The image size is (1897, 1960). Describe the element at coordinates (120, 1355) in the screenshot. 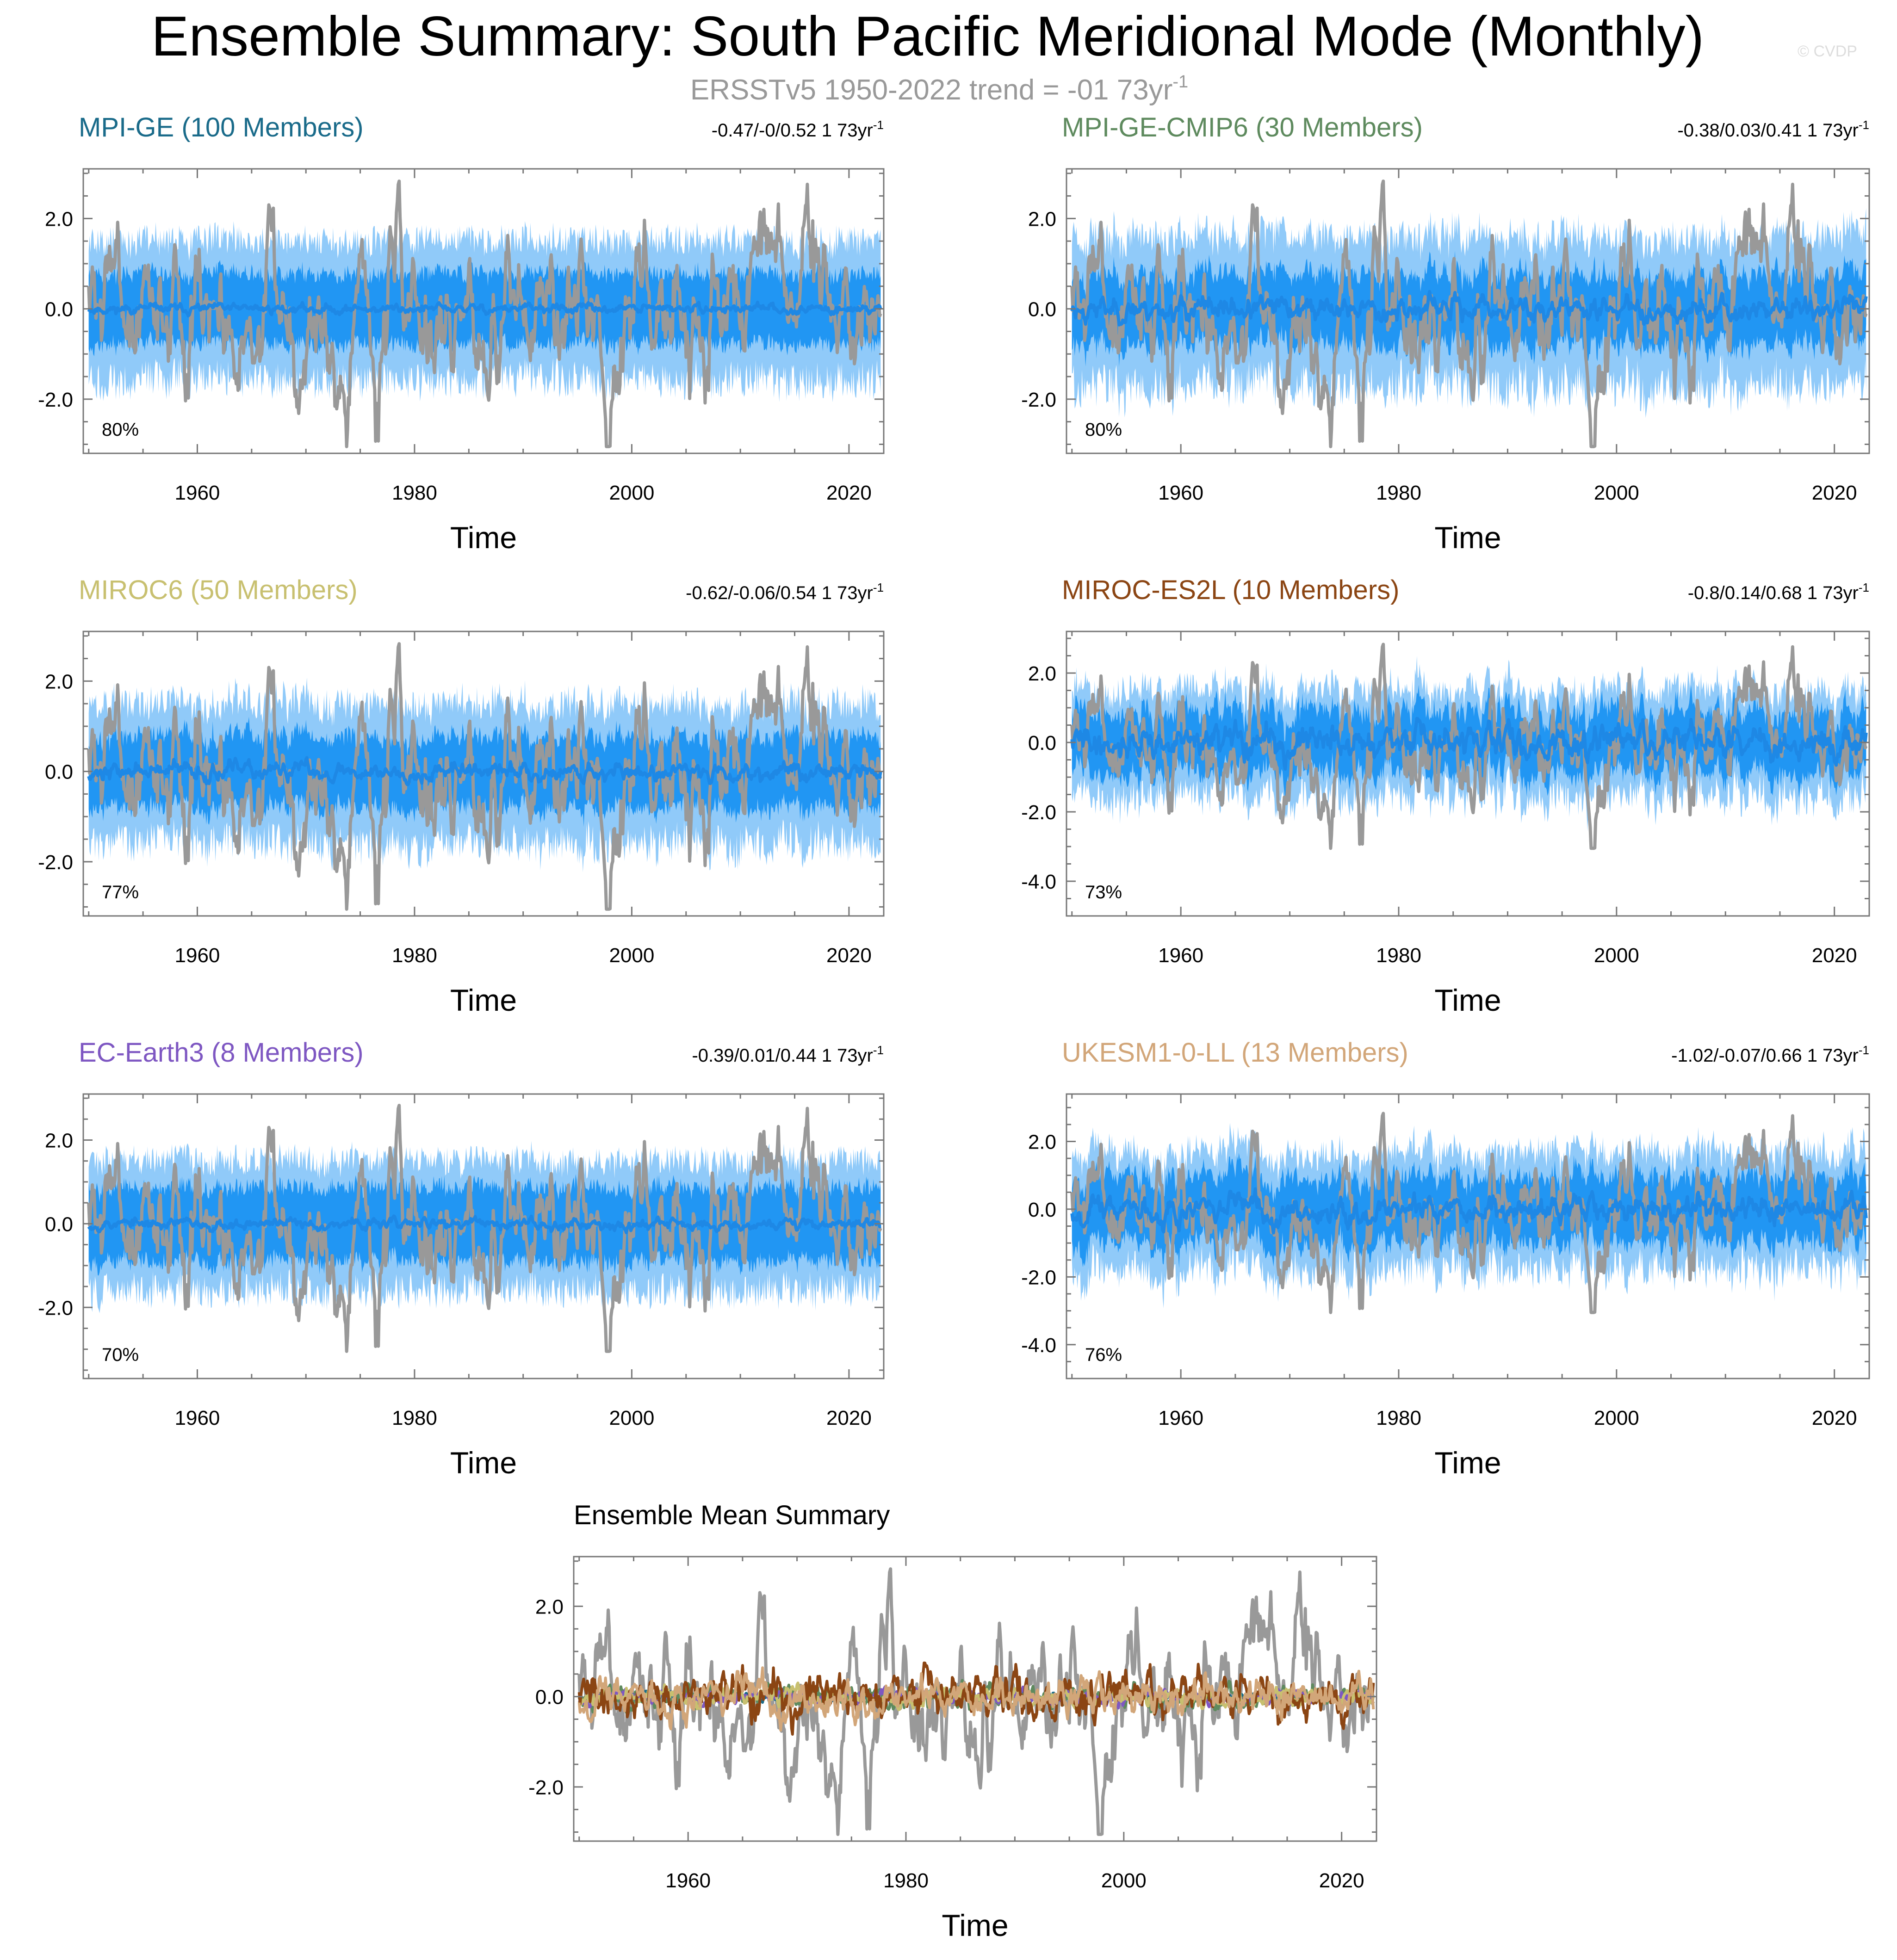

I see `percent-label: 70%` at that location.